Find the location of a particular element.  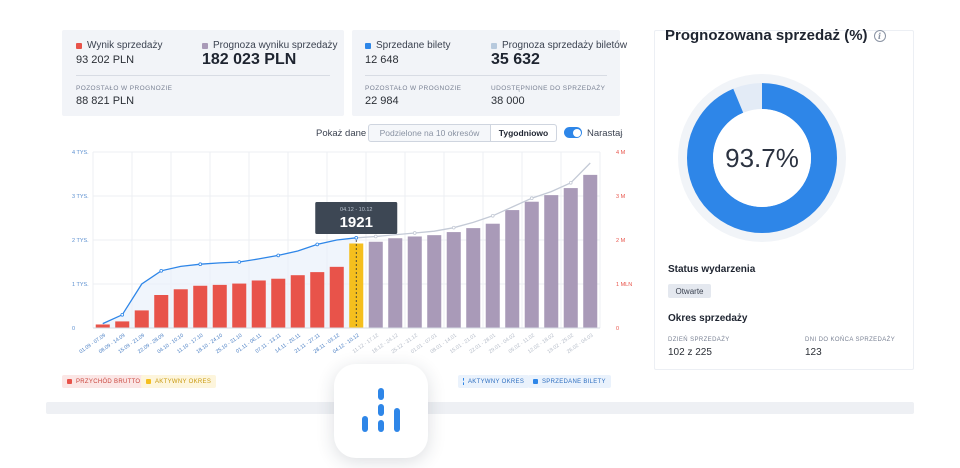

legend-active-period: Aktywny okres is located at coordinates (179, 381).